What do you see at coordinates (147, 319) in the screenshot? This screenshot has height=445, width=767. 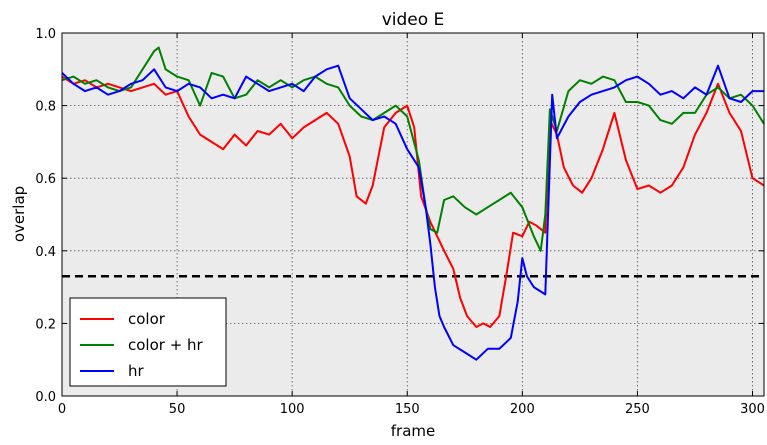 I see `legend-label: color` at bounding box center [147, 319].